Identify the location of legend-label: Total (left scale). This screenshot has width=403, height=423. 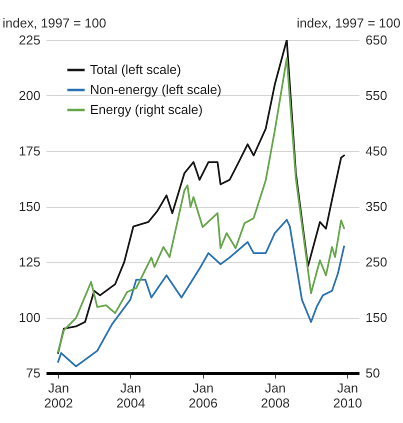
(136, 69).